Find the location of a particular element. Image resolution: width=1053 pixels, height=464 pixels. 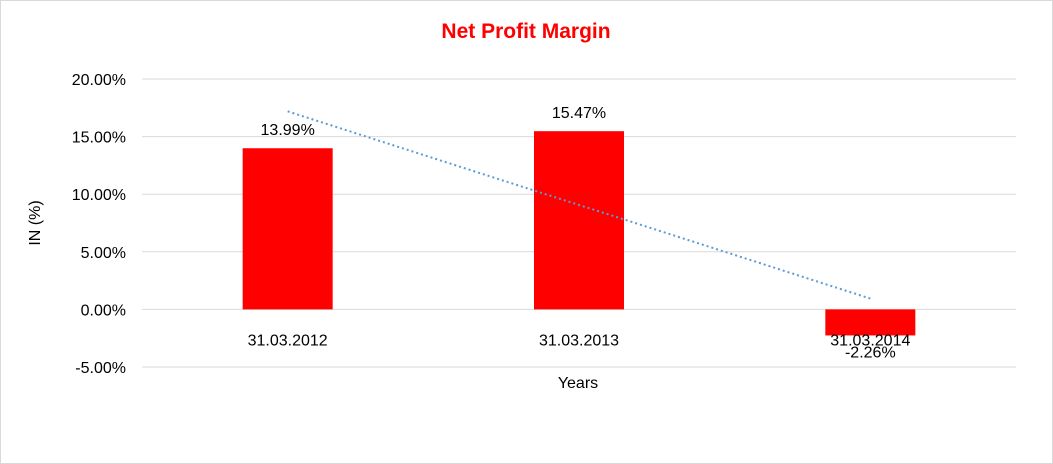

y-tick-label: 20.00% is located at coordinates (99, 80).